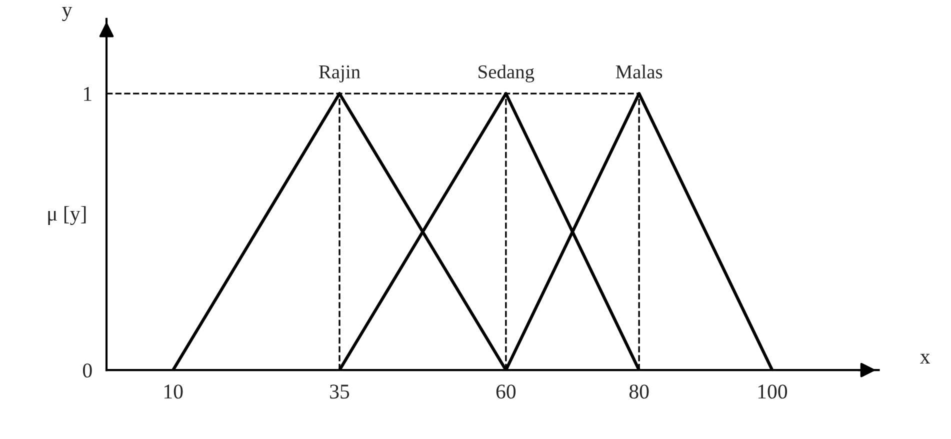  Describe the element at coordinates (639, 391) in the screenshot. I see `x-tick-label: 80` at that location.